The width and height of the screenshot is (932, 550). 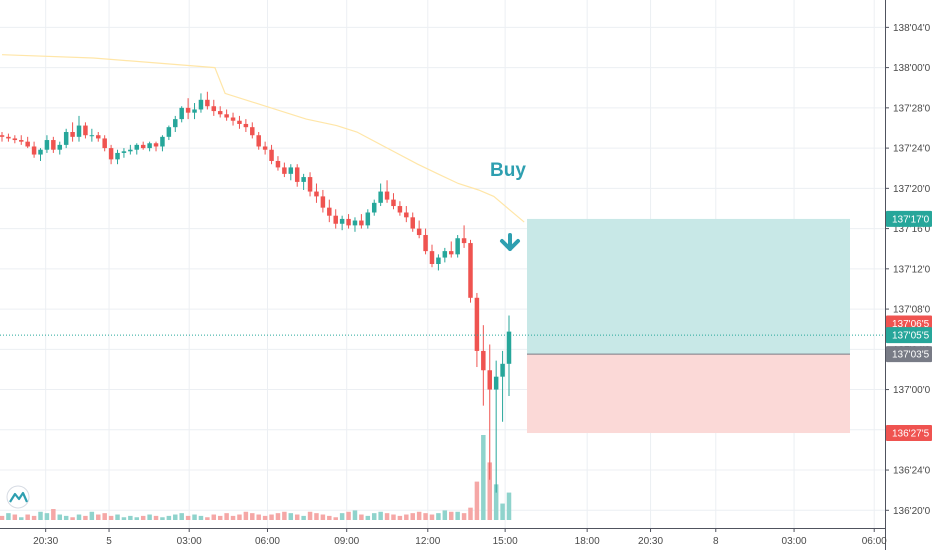 I want to click on price-badge-0: 137'17'0, so click(x=909, y=218).